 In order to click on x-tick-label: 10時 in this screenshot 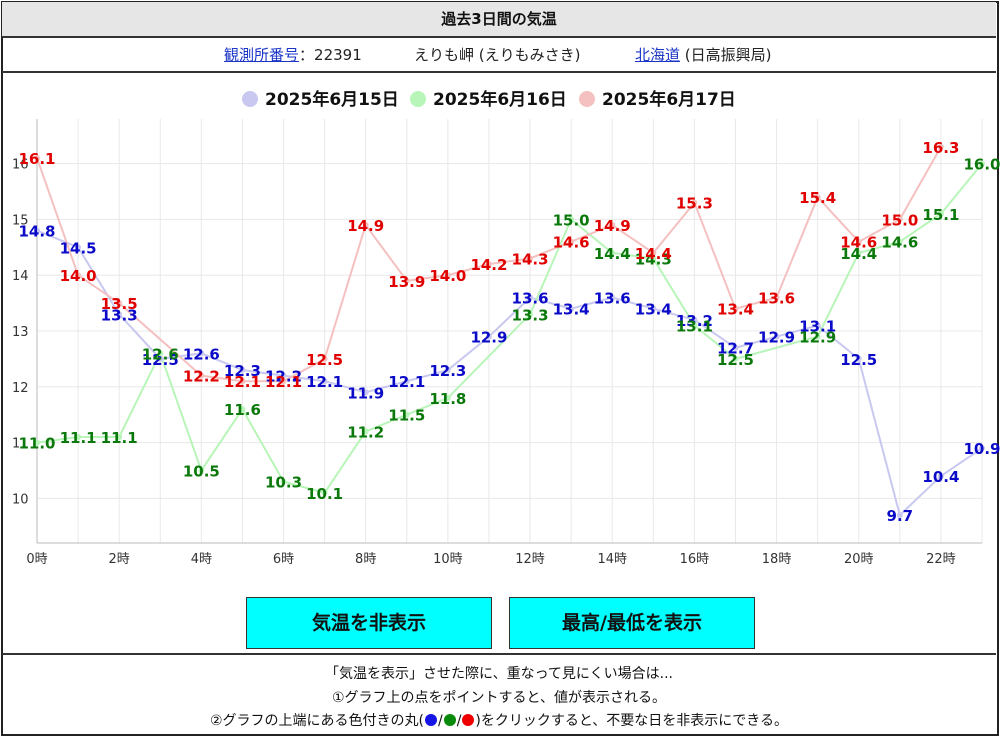, I will do `click(448, 559)`.